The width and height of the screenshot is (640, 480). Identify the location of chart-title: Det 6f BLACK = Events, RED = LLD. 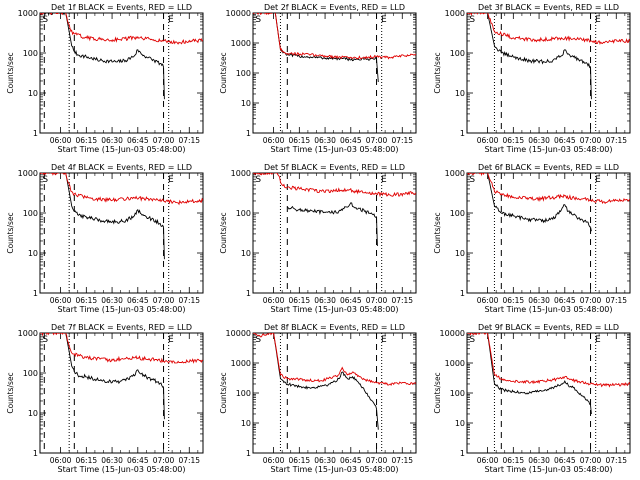
(548, 167).